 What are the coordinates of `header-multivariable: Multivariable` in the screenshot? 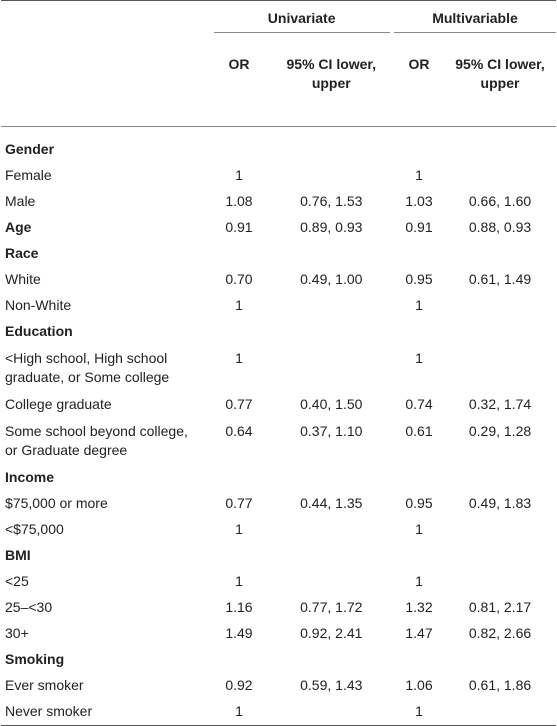 It's located at (474, 20).